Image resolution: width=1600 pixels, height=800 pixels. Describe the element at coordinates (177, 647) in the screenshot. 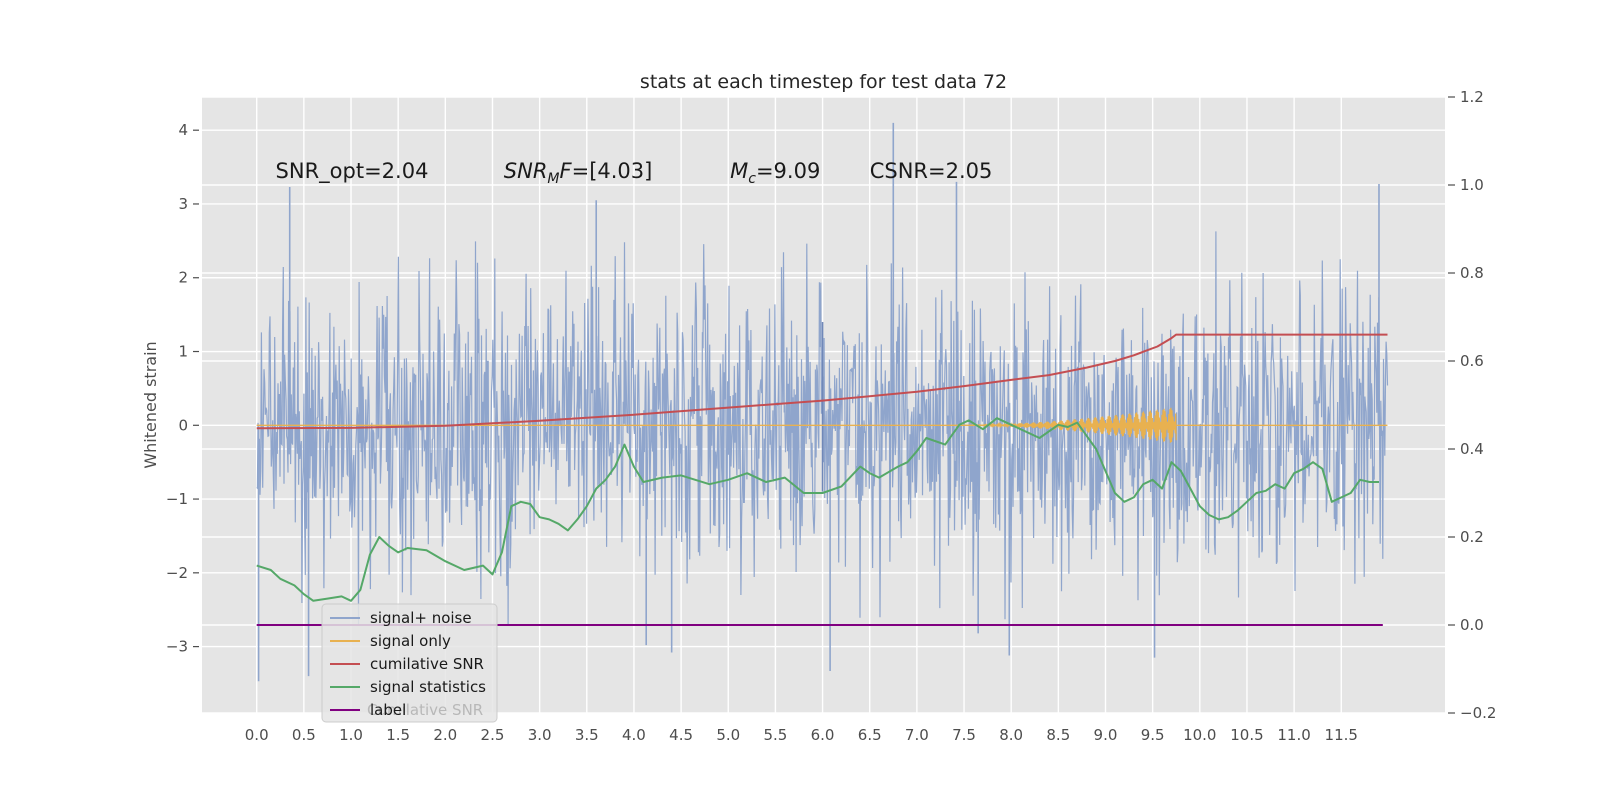

I see `y-tick-label: −3` at that location.